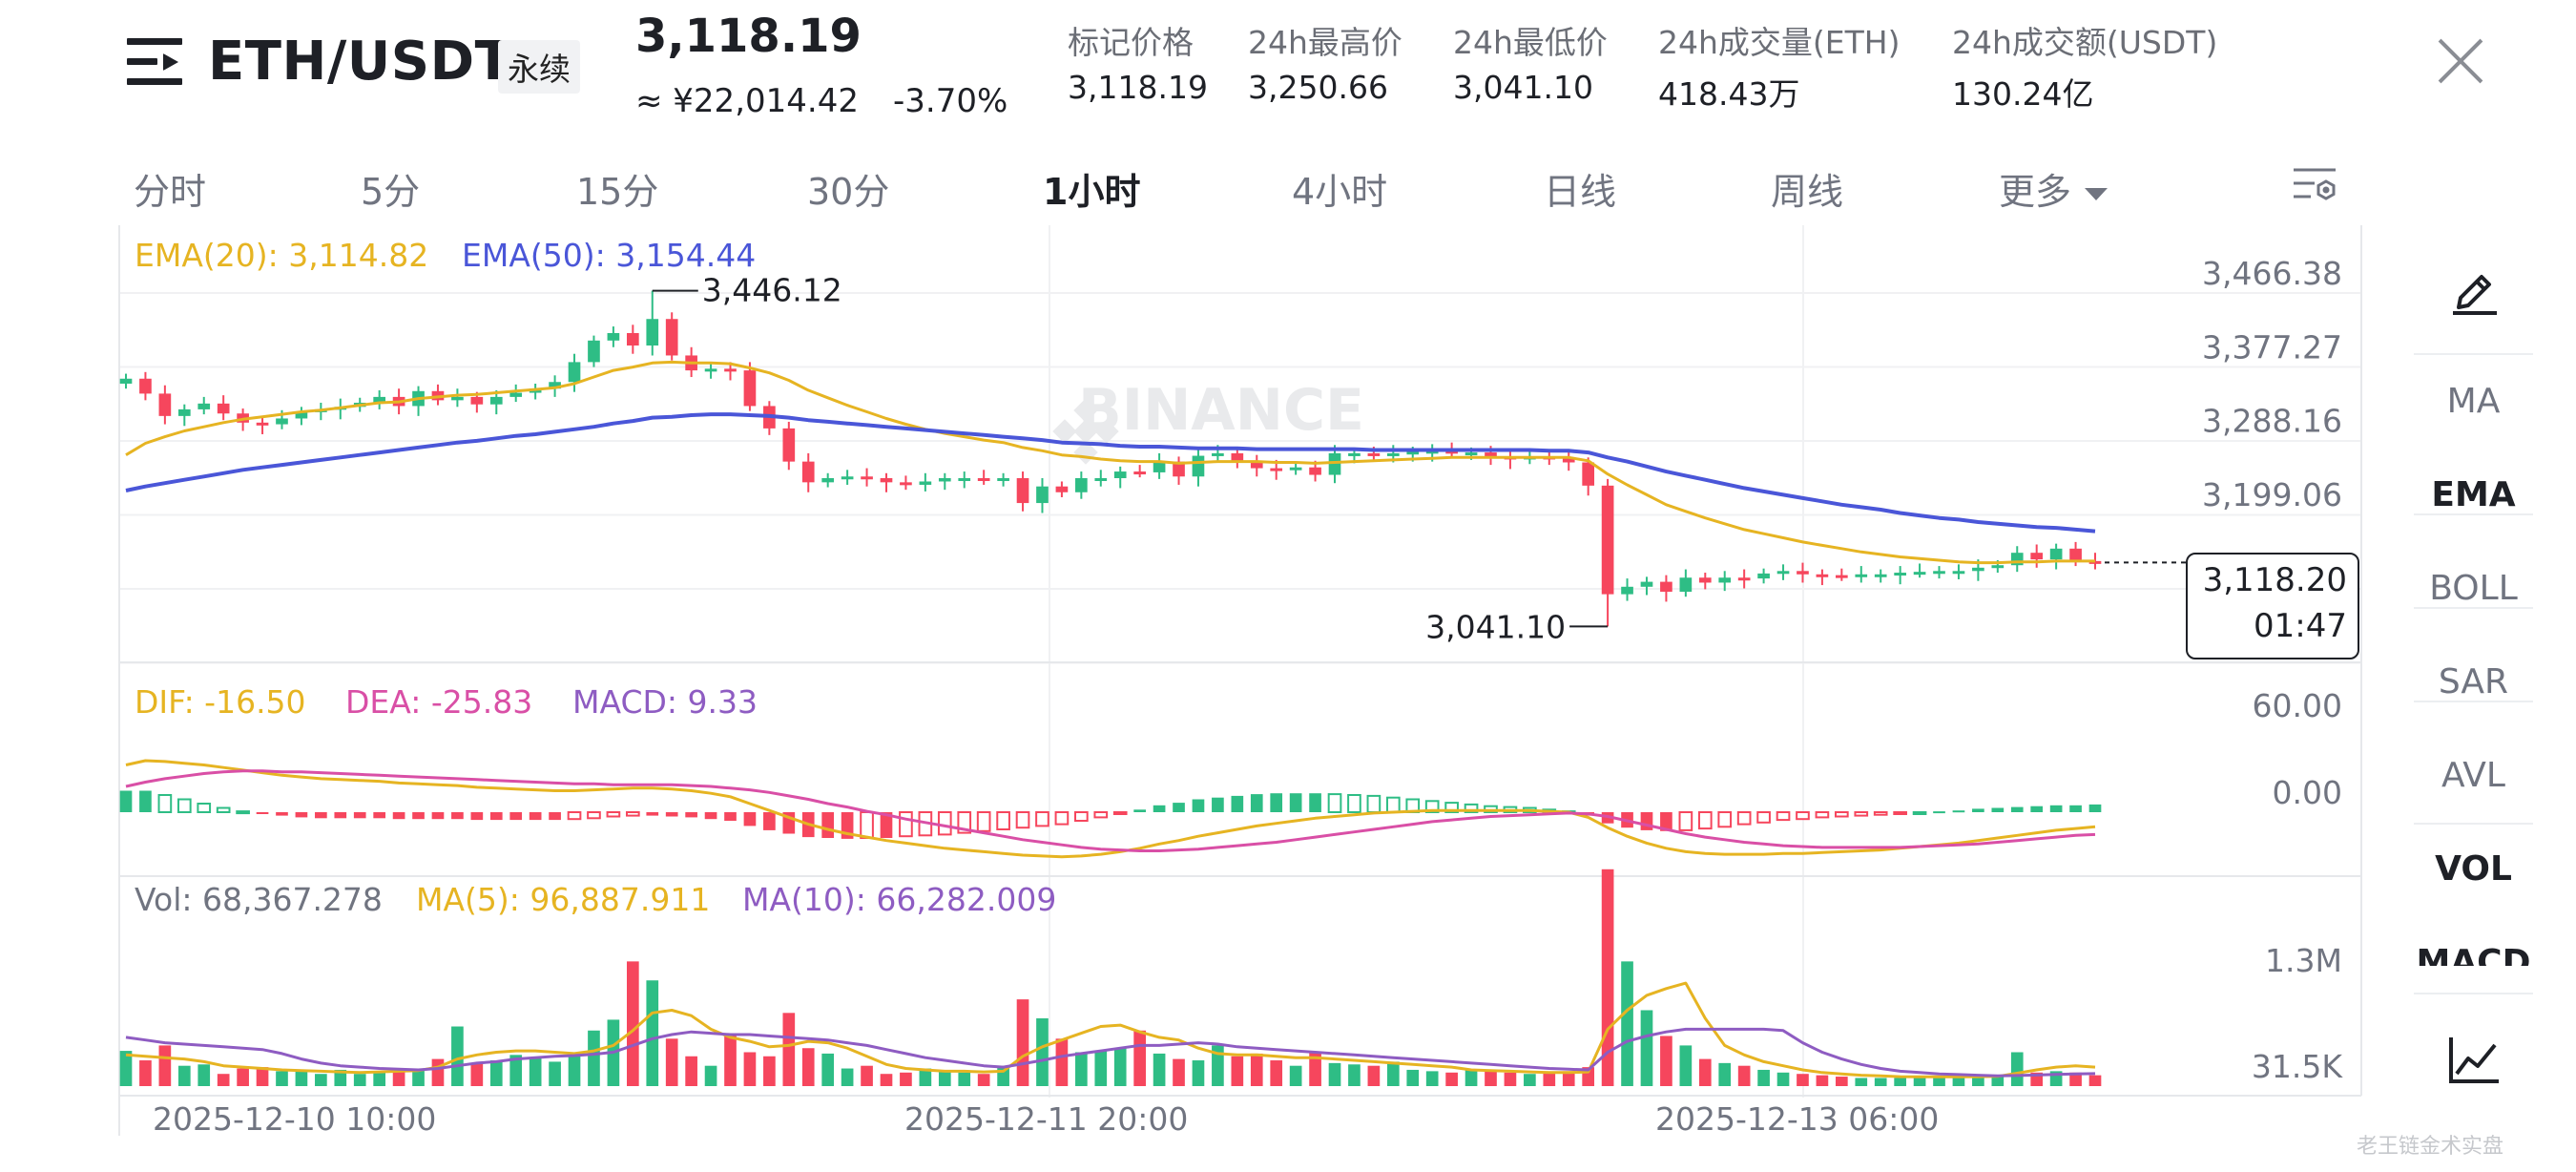 The image size is (2576, 1172). Describe the element at coordinates (2473, 776) in the screenshot. I see `sidebar-item-avl: AVL` at that location.